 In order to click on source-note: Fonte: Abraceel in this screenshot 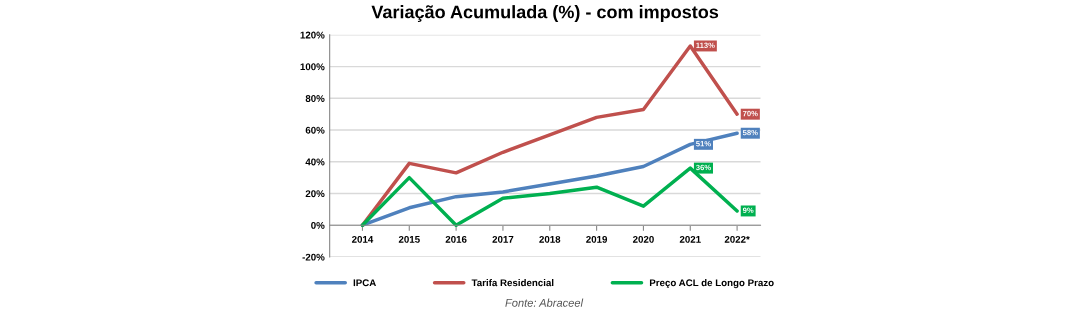, I will do `click(544, 302)`.